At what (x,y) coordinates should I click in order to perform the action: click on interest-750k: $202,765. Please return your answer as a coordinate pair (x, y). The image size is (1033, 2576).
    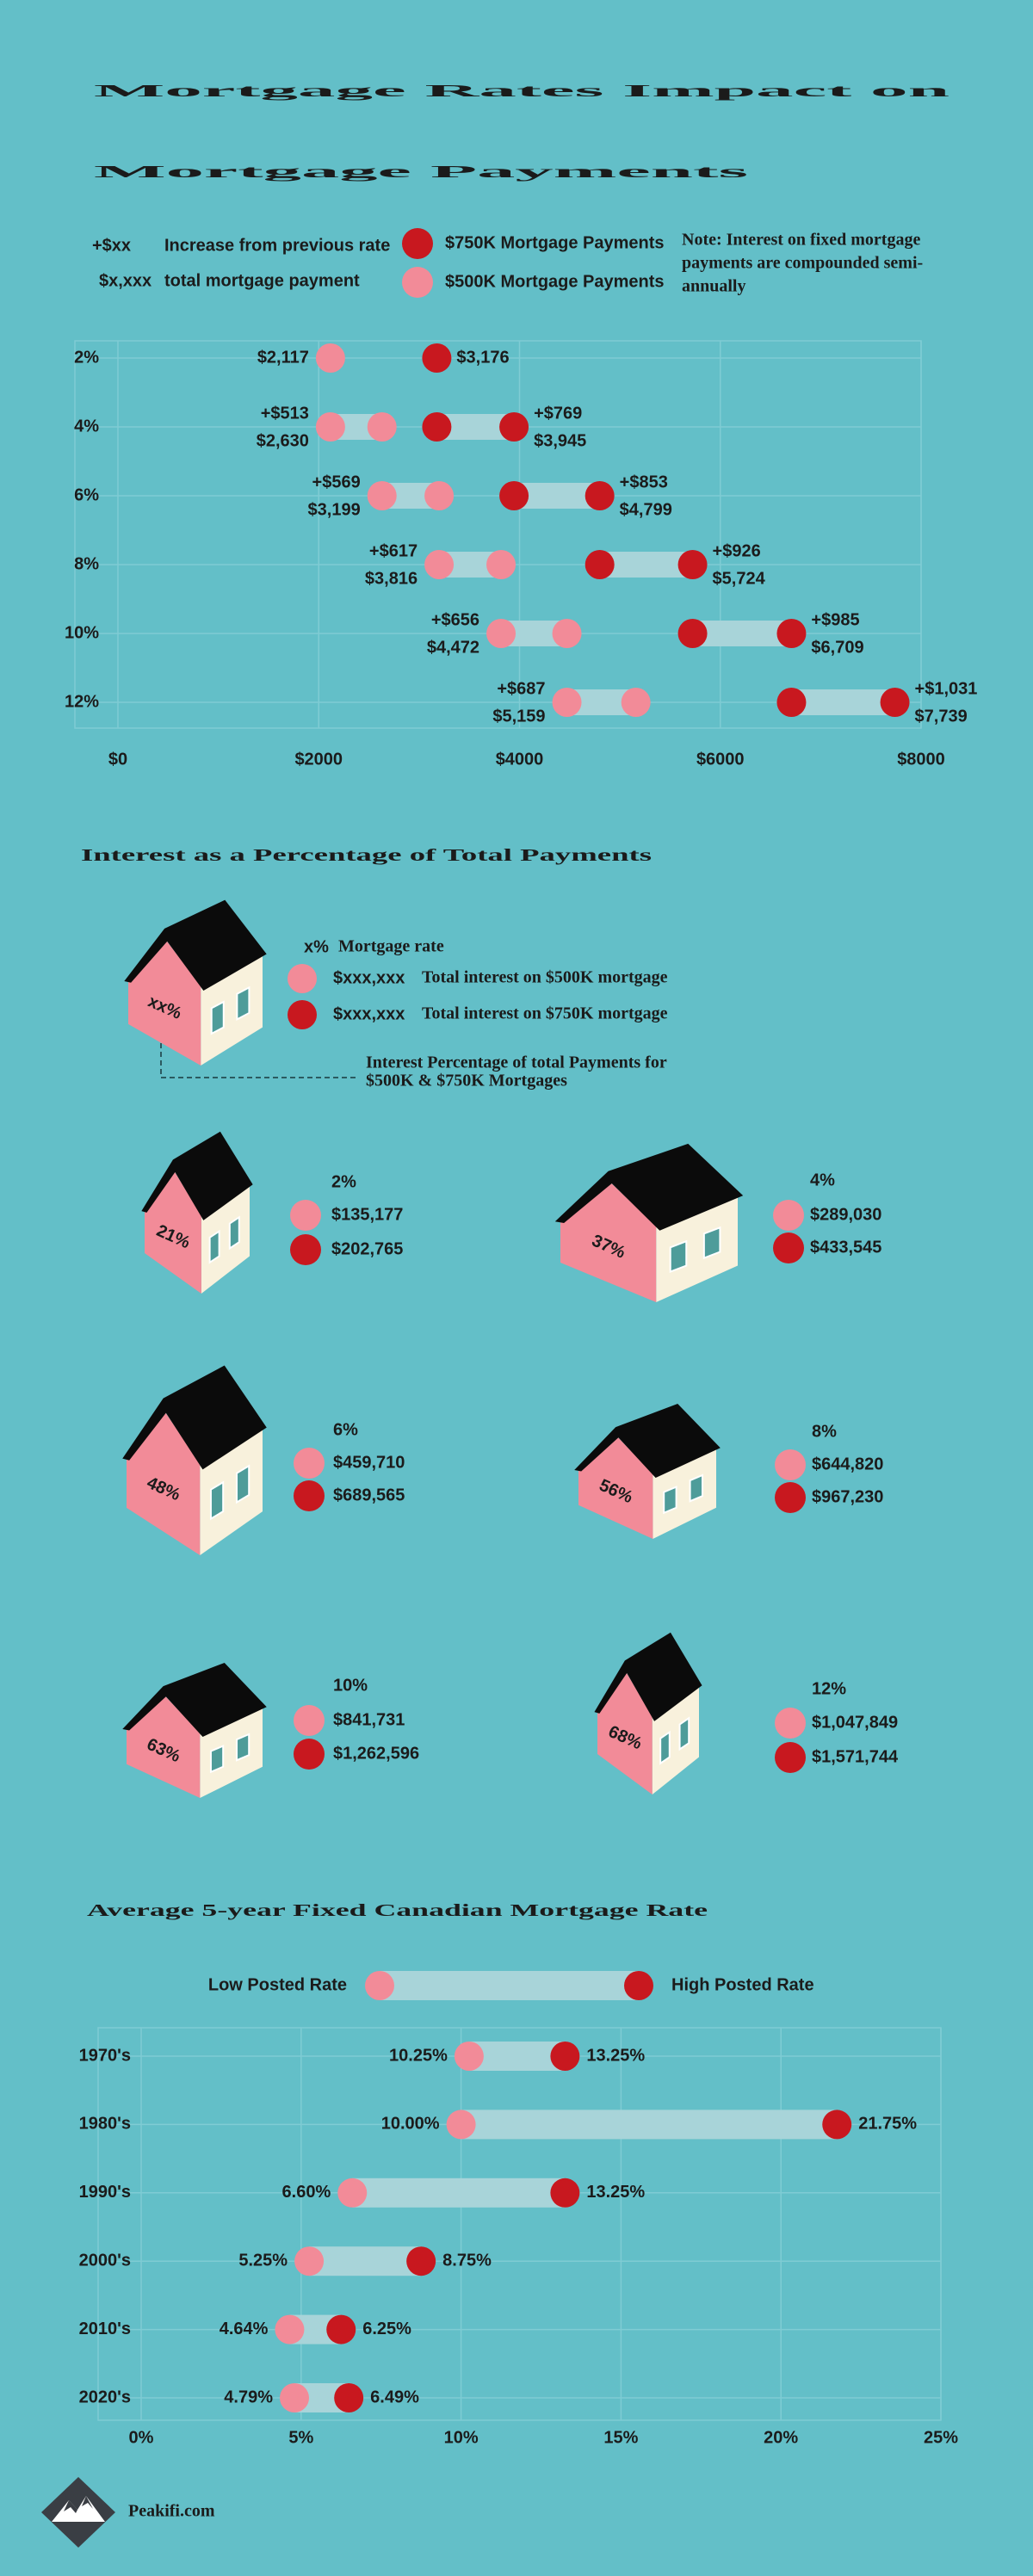
    Looking at the image, I should click on (367, 1248).